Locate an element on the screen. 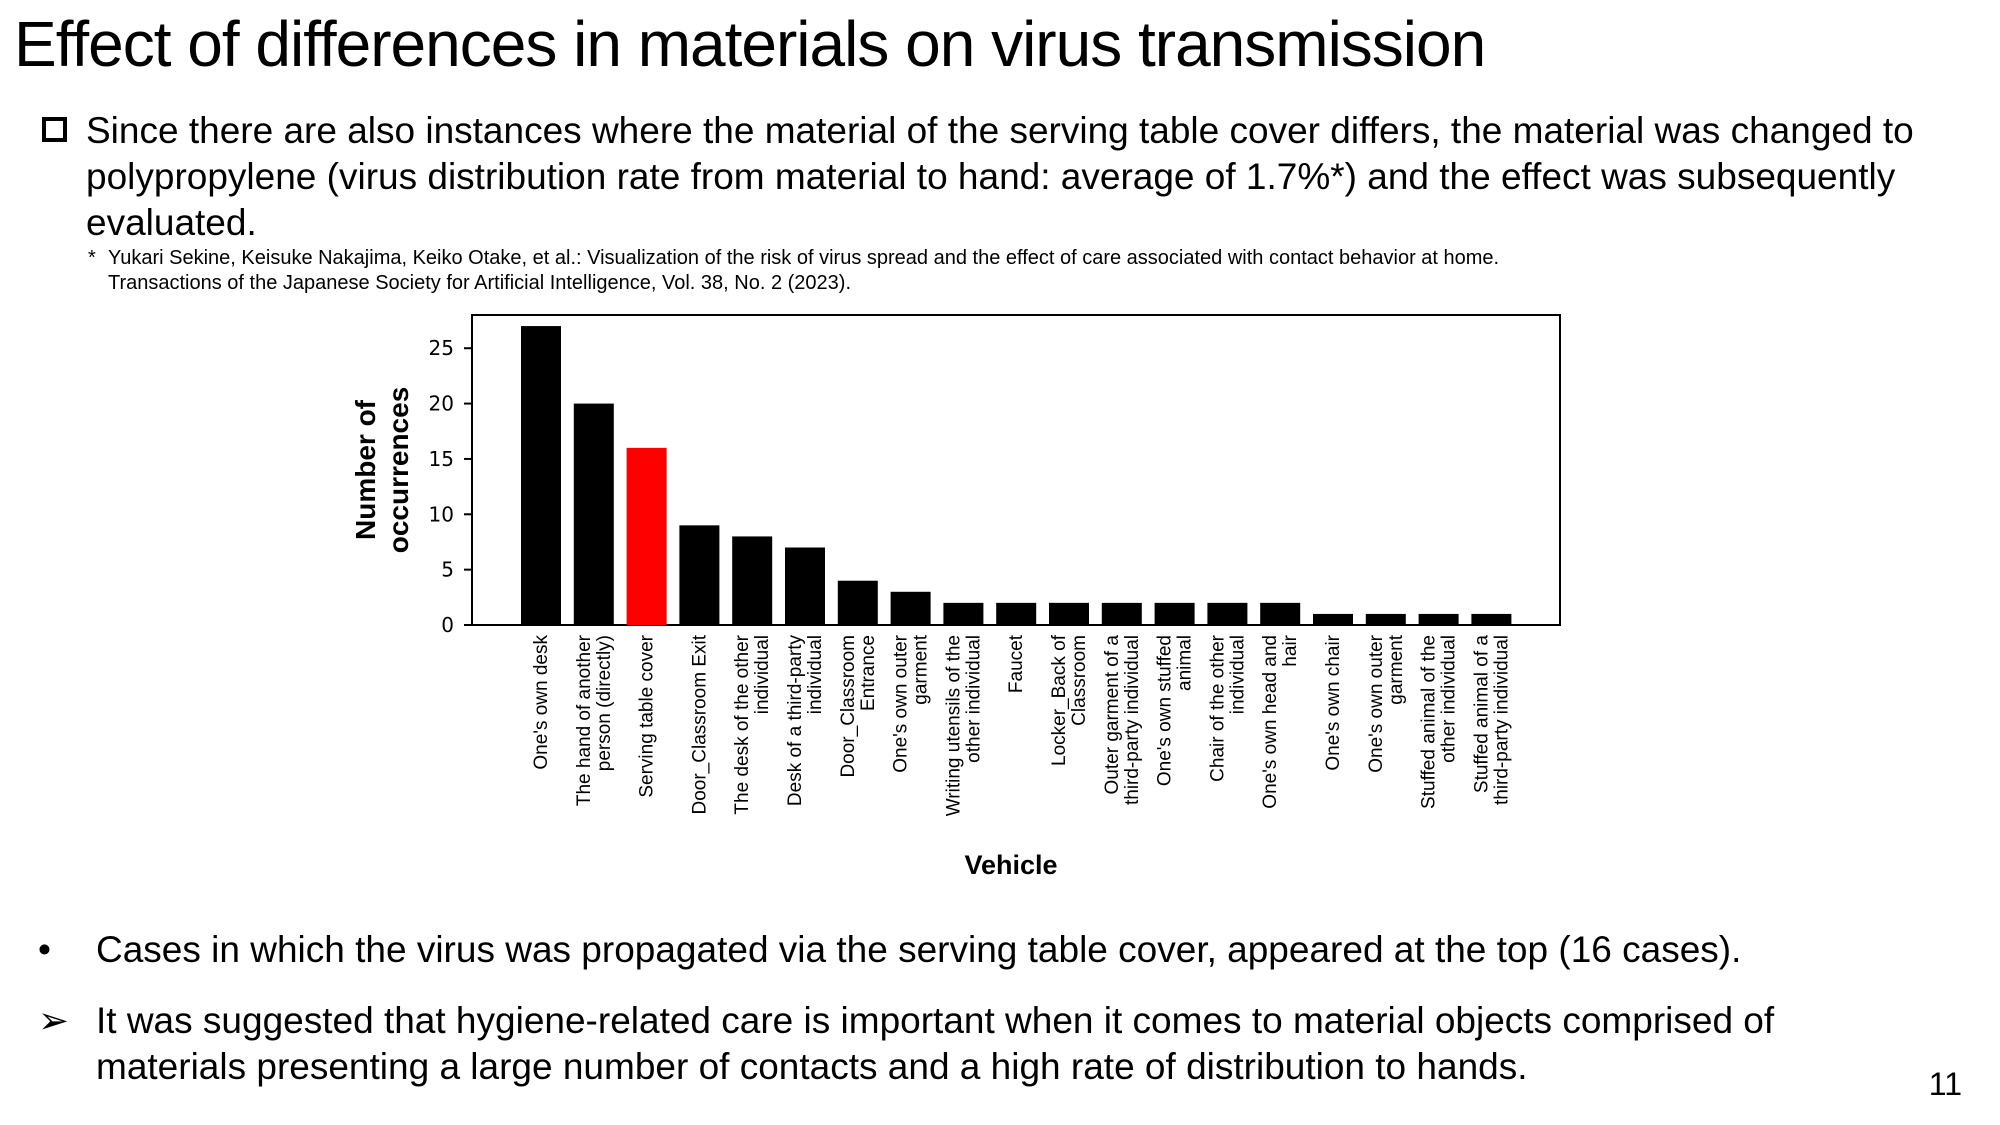 The image size is (2000, 1125). y-tick-label: 20 is located at coordinates (441, 404).